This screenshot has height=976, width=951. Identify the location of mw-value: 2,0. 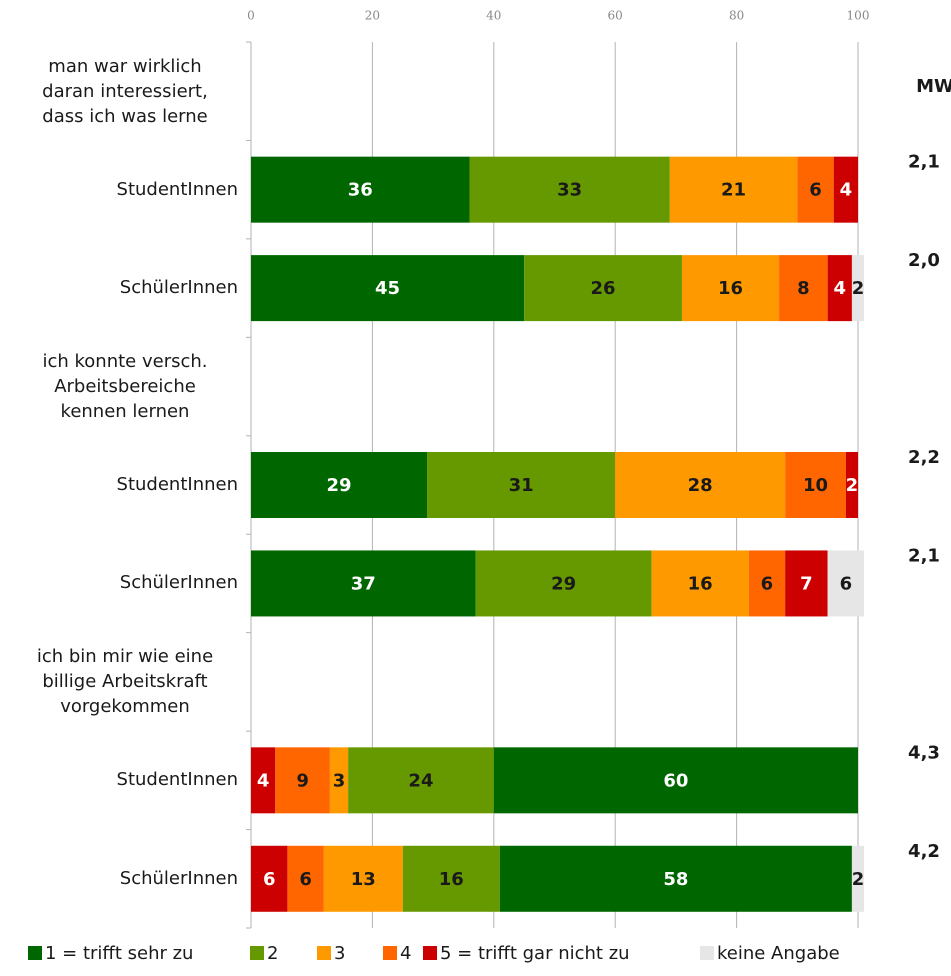
(924, 260).